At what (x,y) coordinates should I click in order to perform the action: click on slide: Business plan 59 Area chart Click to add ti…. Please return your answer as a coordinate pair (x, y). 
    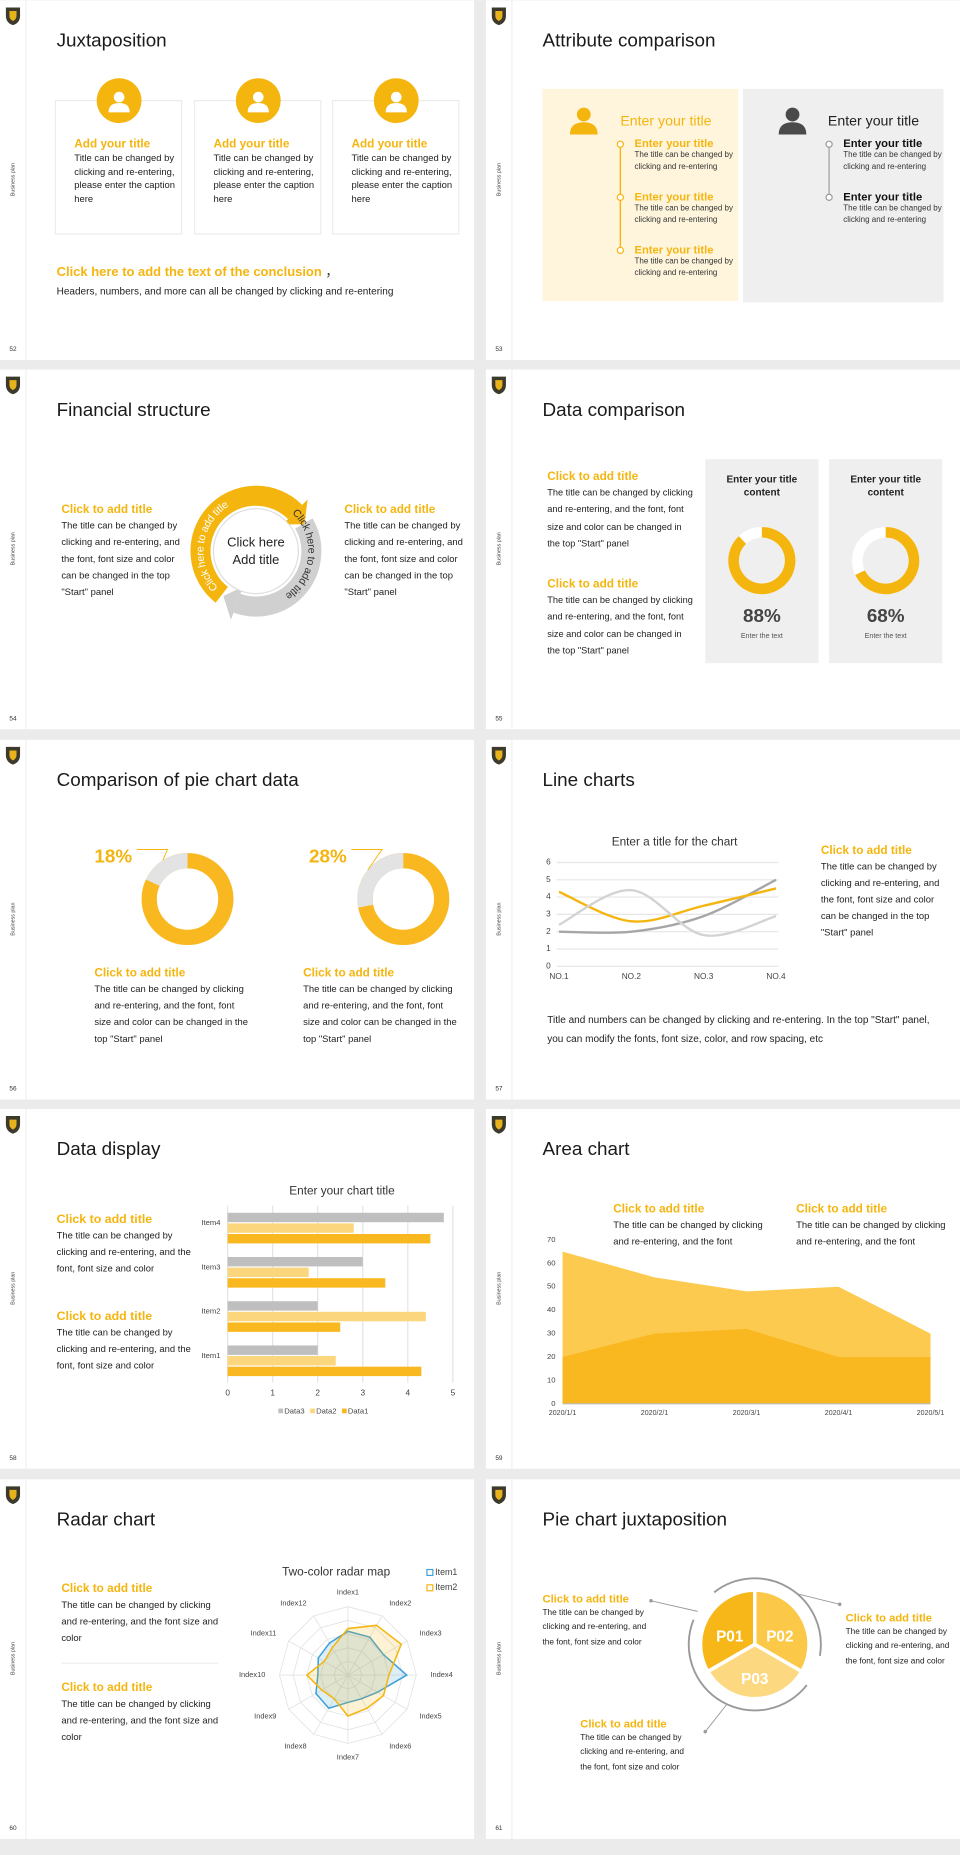
    Looking at the image, I should click on (722, 1288).